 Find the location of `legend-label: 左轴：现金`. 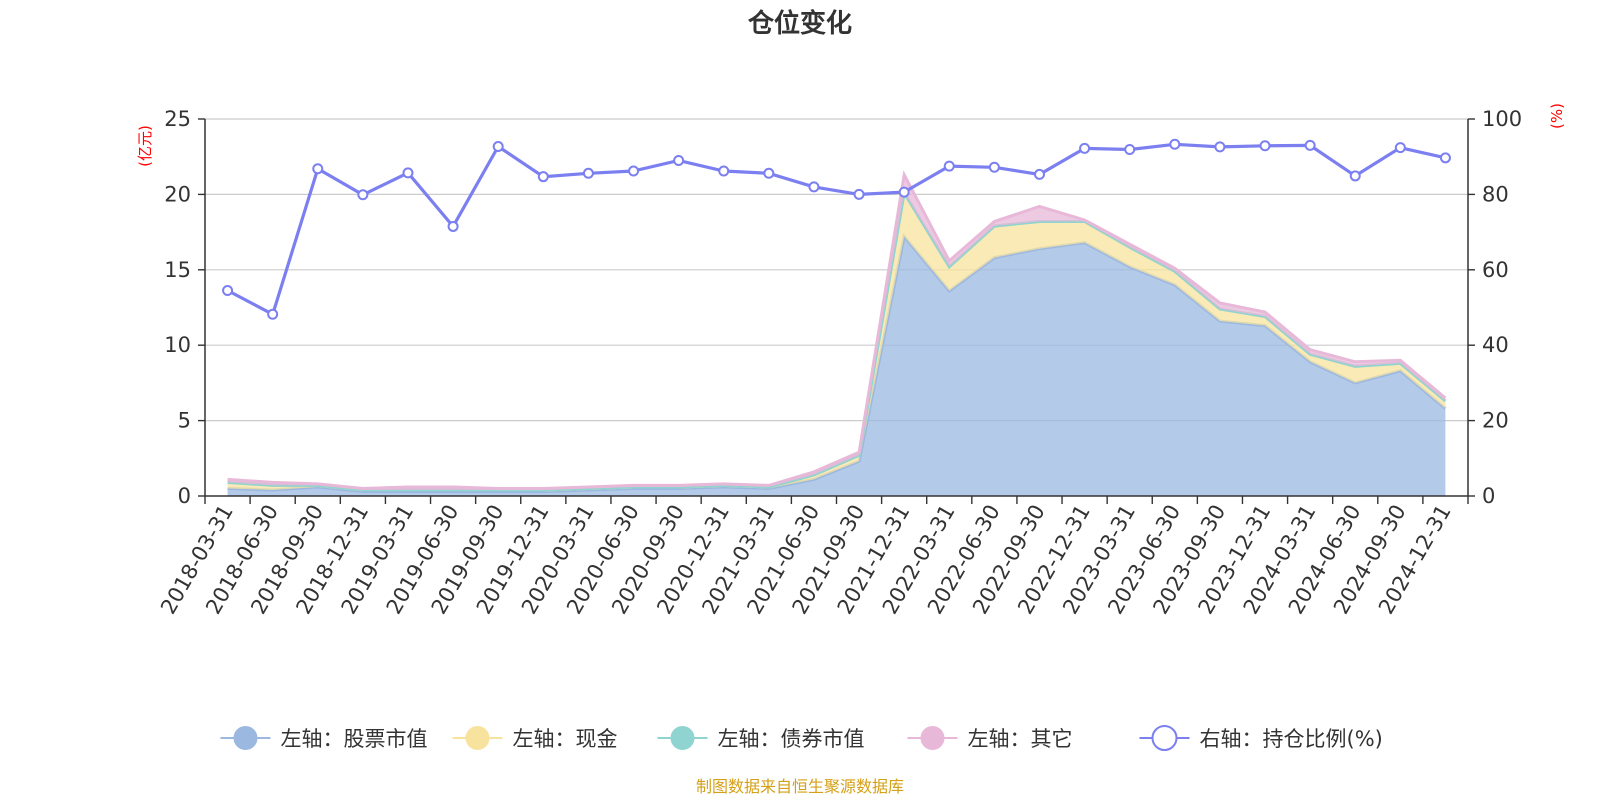

legend-label: 左轴：现金 is located at coordinates (565, 739).